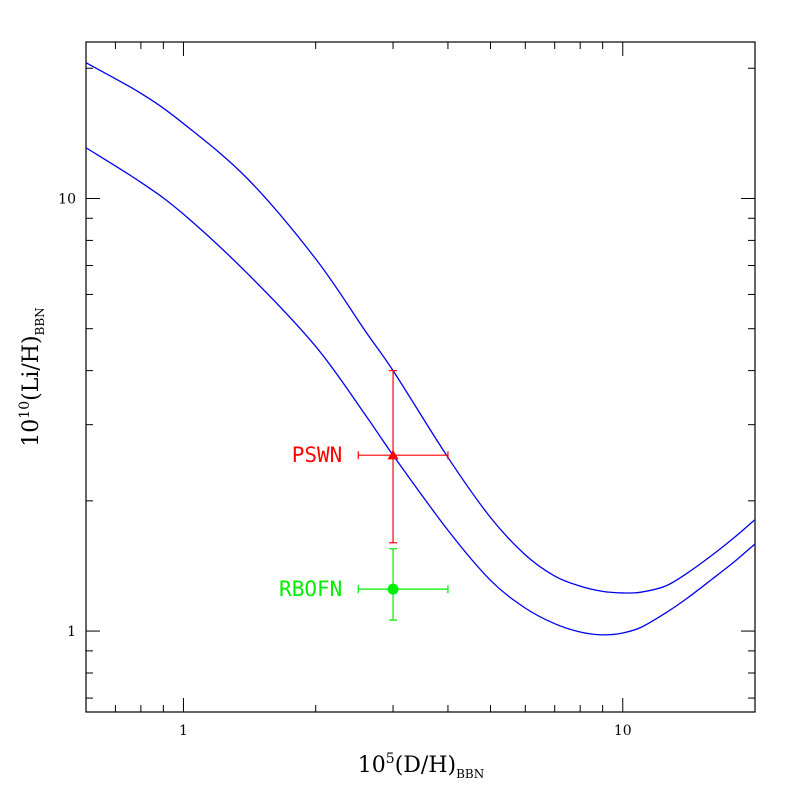 The height and width of the screenshot is (797, 797). What do you see at coordinates (32, 376) in the screenshot?
I see `y-axis-label: 1010(Li/H)BBN` at bounding box center [32, 376].